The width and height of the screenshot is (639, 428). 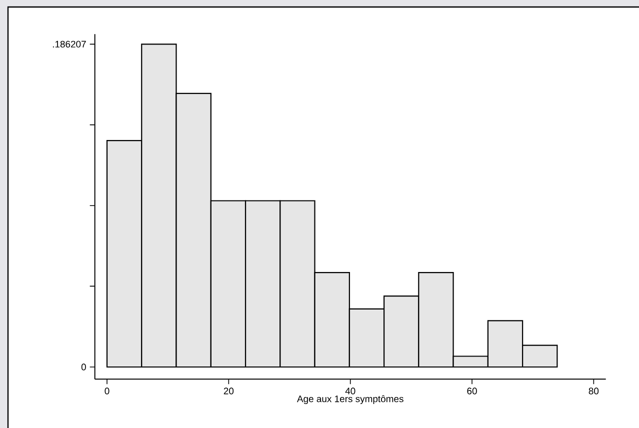 I want to click on x-tick-label: 20, so click(x=229, y=391).